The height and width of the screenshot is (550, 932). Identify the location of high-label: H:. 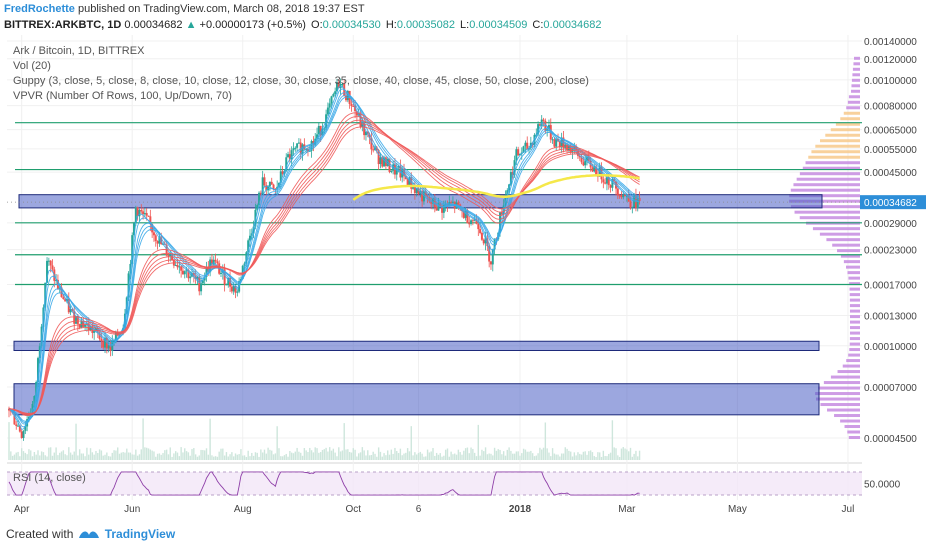
(391, 25).